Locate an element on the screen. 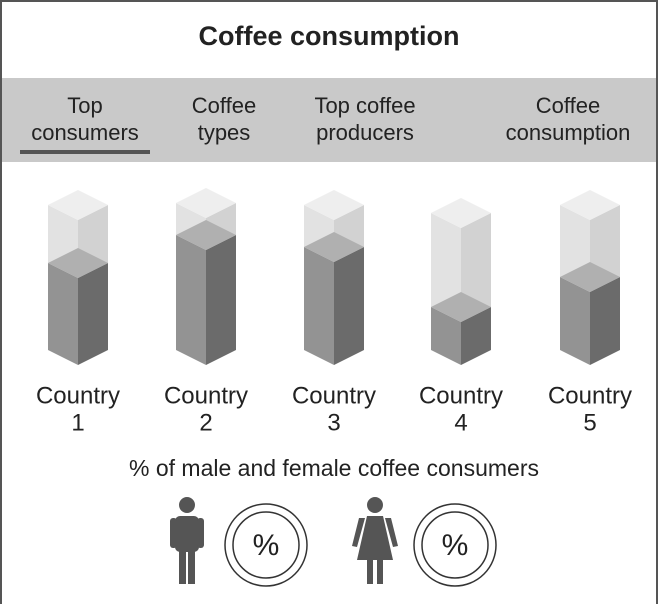 The width and height of the screenshot is (658, 604). tab-bar is located at coordinates (329, 120).